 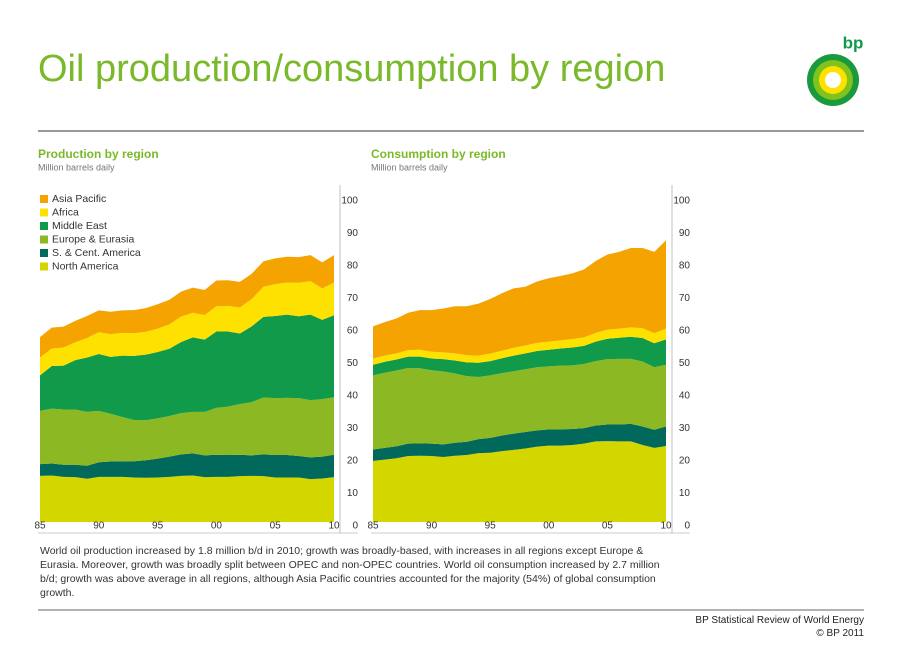 What do you see at coordinates (79, 199) in the screenshot?
I see `legend-label: Asia Pacific` at bounding box center [79, 199].